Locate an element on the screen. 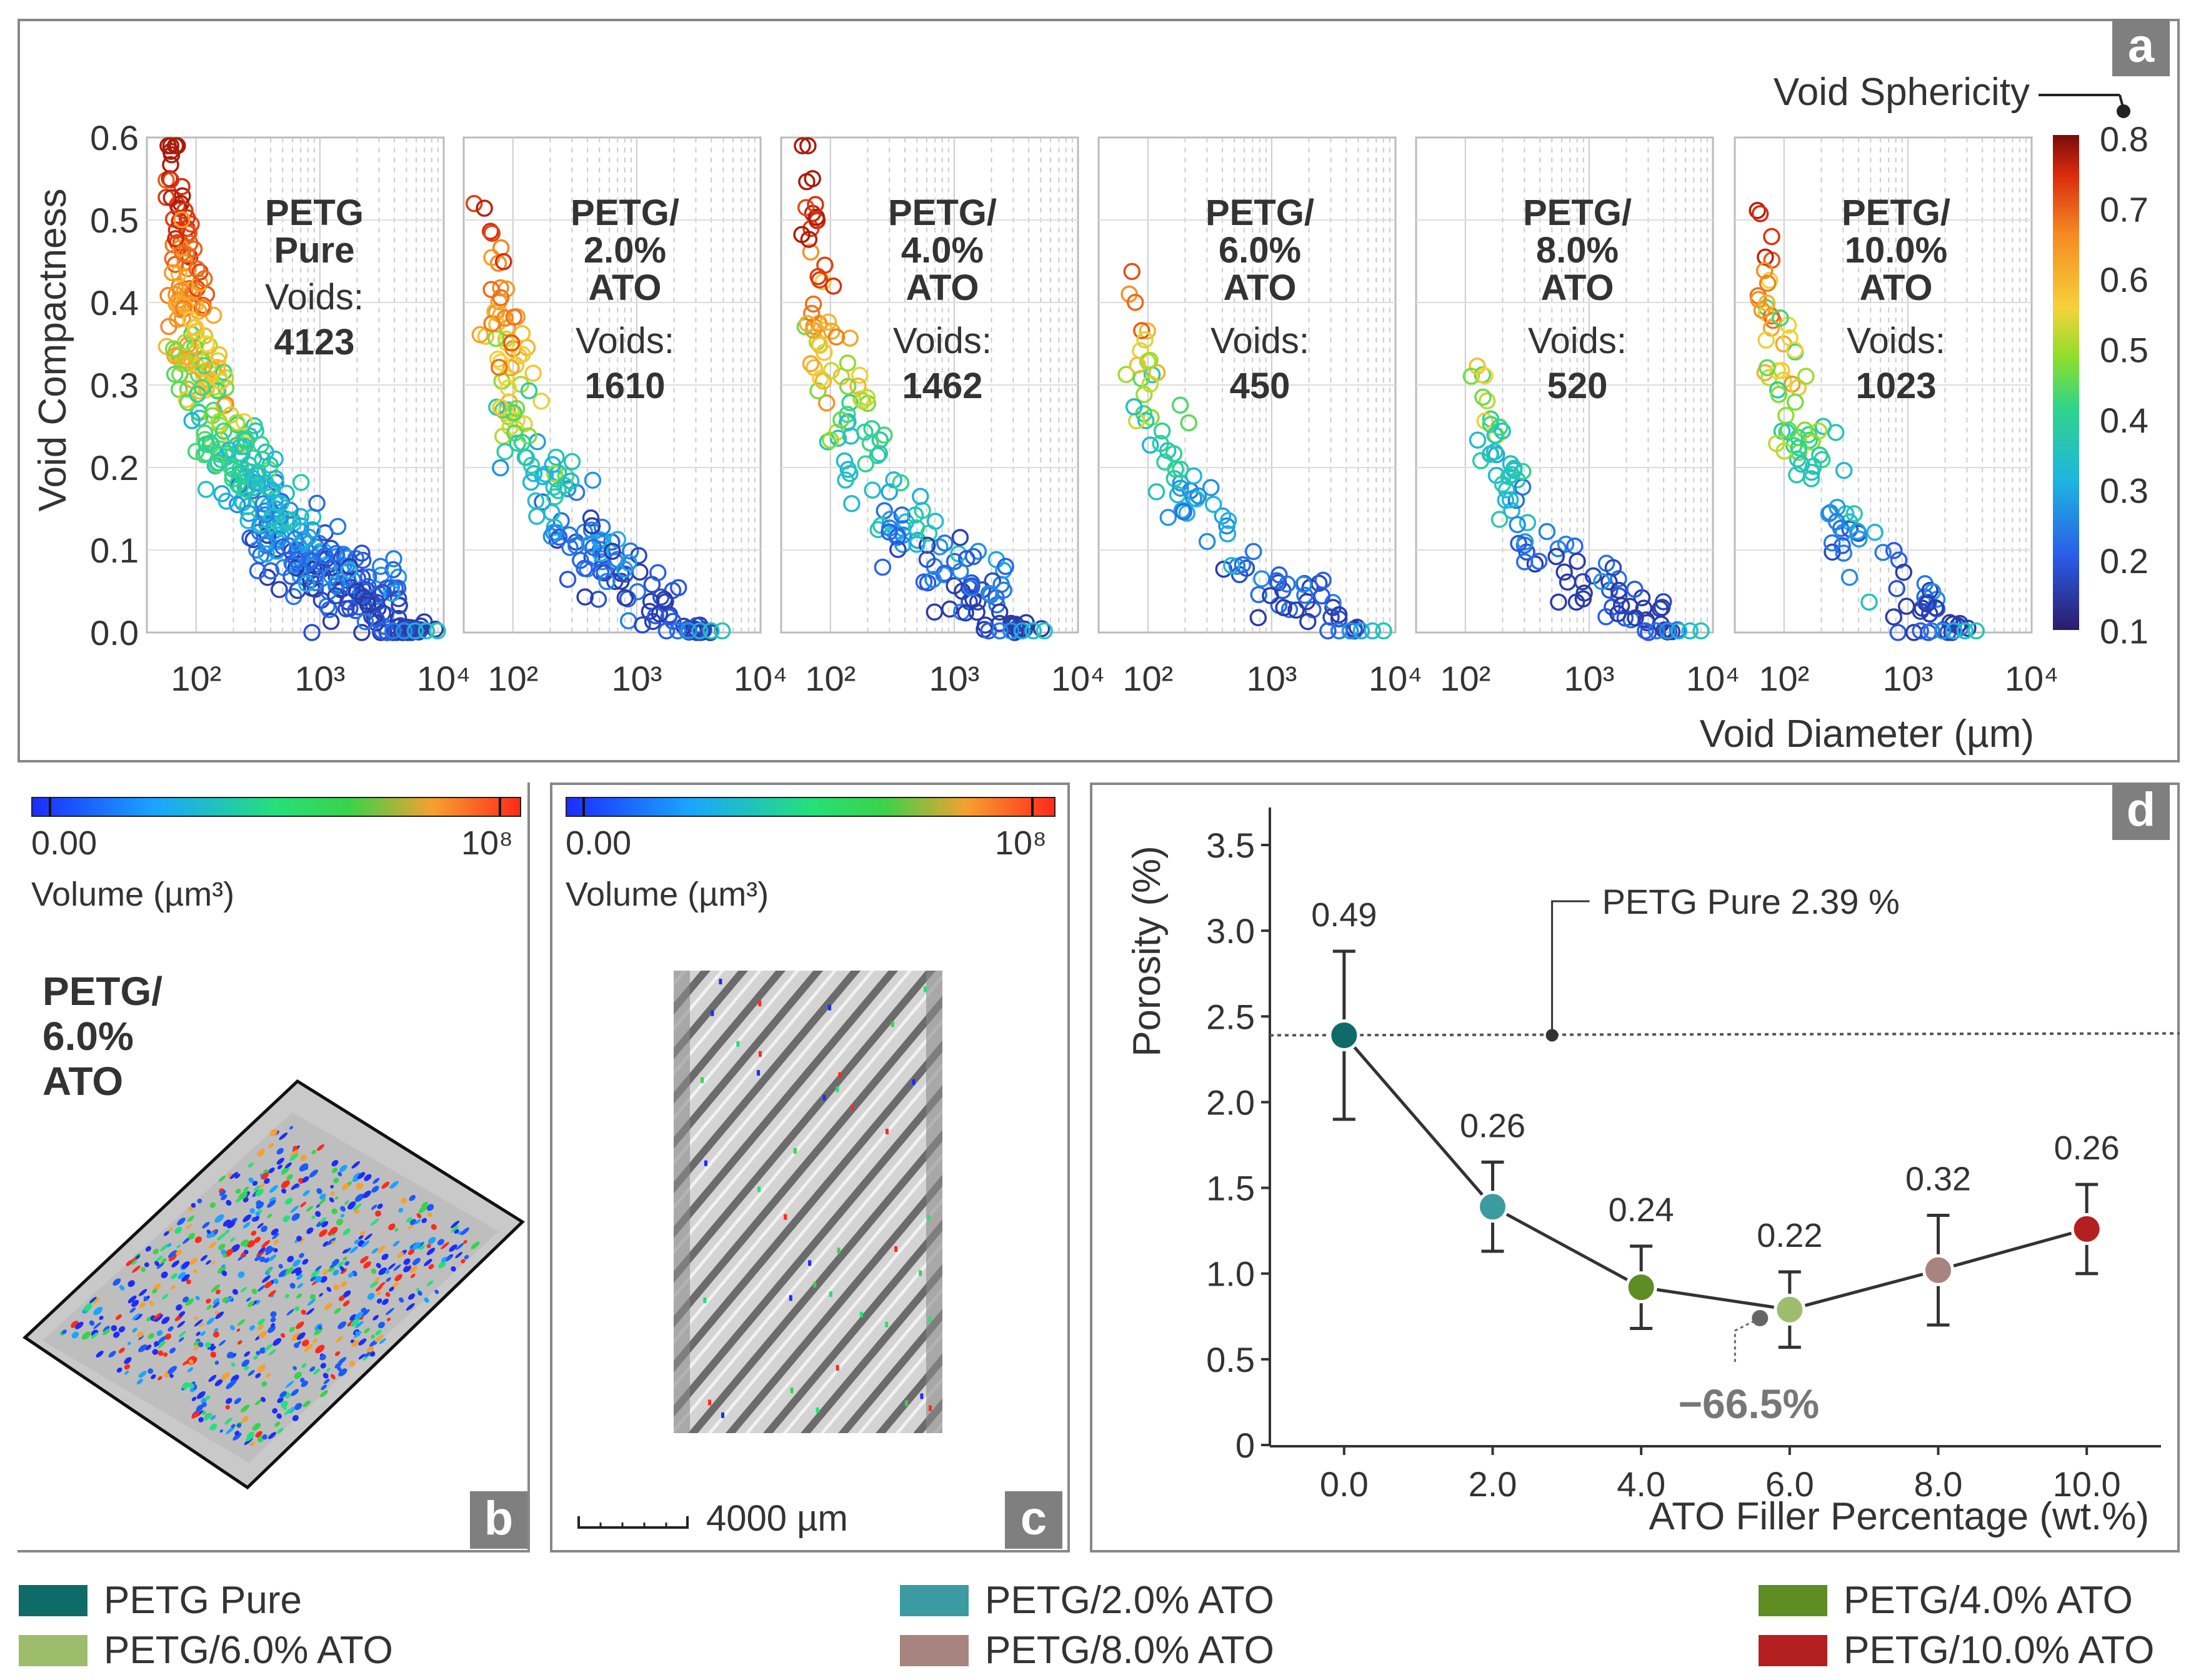  porosity-y-tick: 2.0 is located at coordinates (1231, 1102).